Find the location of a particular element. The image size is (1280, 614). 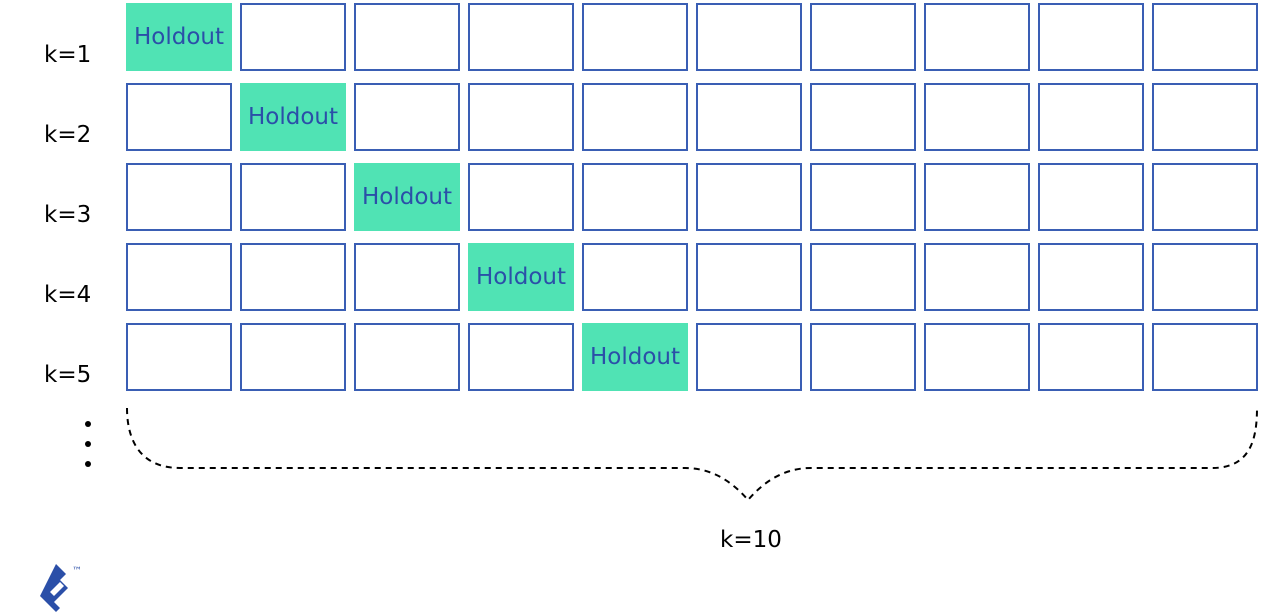

fold-label: k=2 is located at coordinates (68, 135).